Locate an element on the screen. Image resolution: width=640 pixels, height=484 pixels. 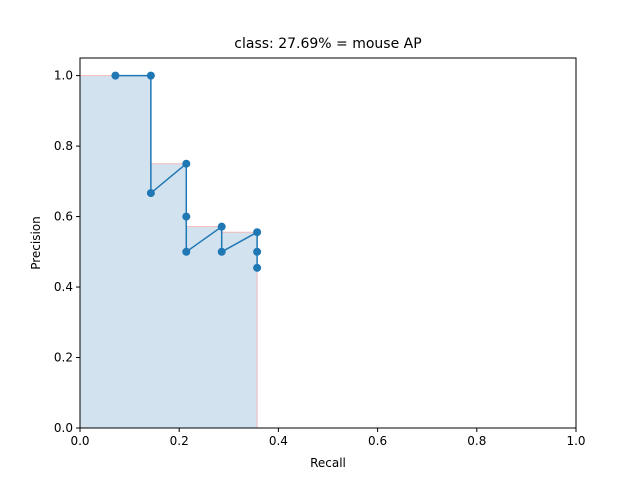
x-tick-label: 0.0 is located at coordinates (79, 441).